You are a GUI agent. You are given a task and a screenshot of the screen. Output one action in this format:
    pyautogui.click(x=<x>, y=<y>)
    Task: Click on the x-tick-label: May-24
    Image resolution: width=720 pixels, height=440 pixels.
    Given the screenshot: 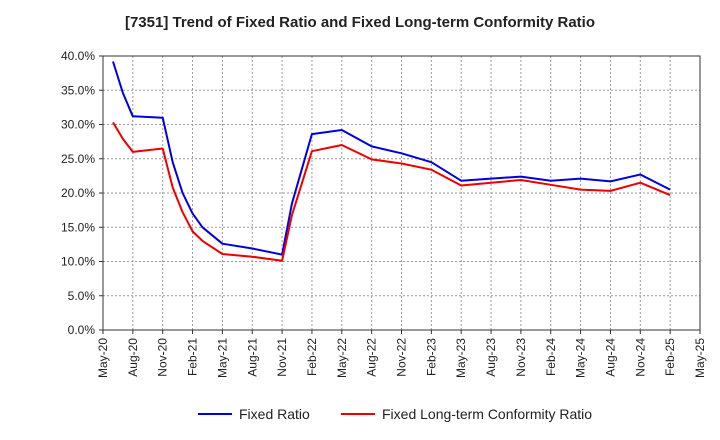 What is the action you would take?
    pyautogui.click(x=581, y=358)
    